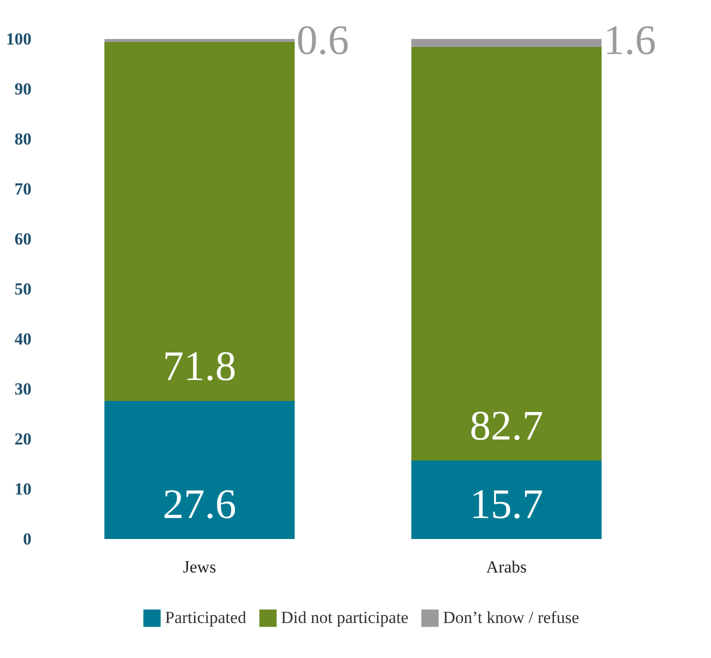 This screenshot has width=711, height=658. What do you see at coordinates (23, 189) in the screenshot?
I see `y-tick-label: 70` at bounding box center [23, 189].